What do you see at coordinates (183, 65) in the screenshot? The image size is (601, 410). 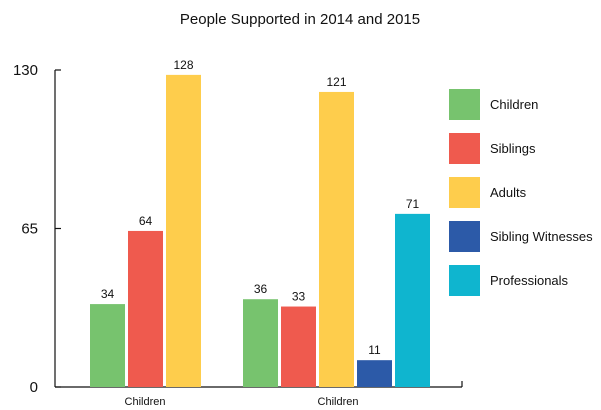 I see `data-label: 128` at bounding box center [183, 65].